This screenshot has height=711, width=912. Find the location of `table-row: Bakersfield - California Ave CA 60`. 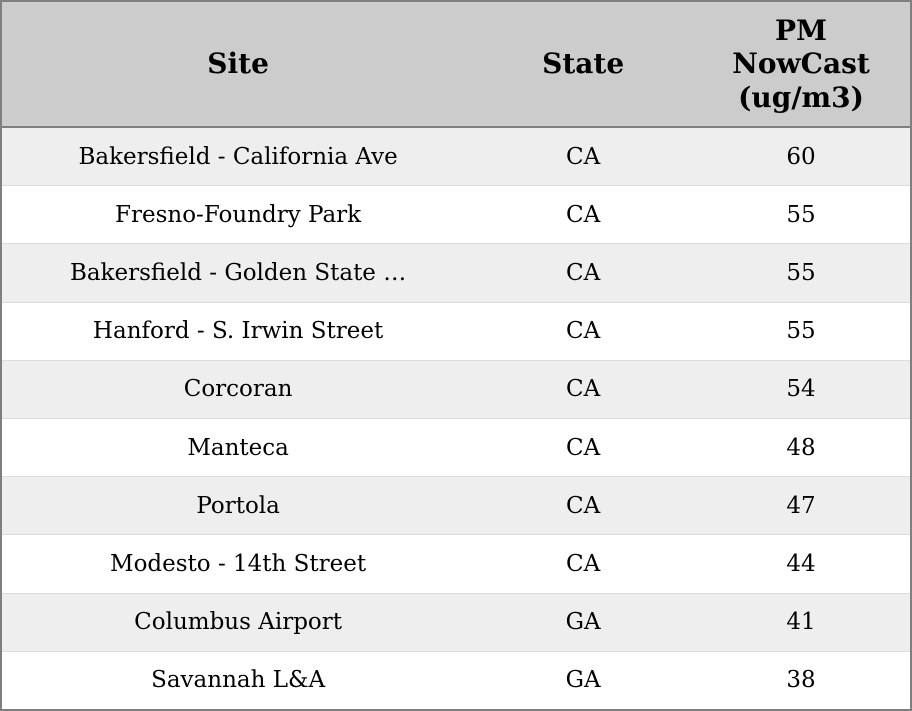

table-row: Bakersfield - California Ave CA 60 is located at coordinates (456, 156).